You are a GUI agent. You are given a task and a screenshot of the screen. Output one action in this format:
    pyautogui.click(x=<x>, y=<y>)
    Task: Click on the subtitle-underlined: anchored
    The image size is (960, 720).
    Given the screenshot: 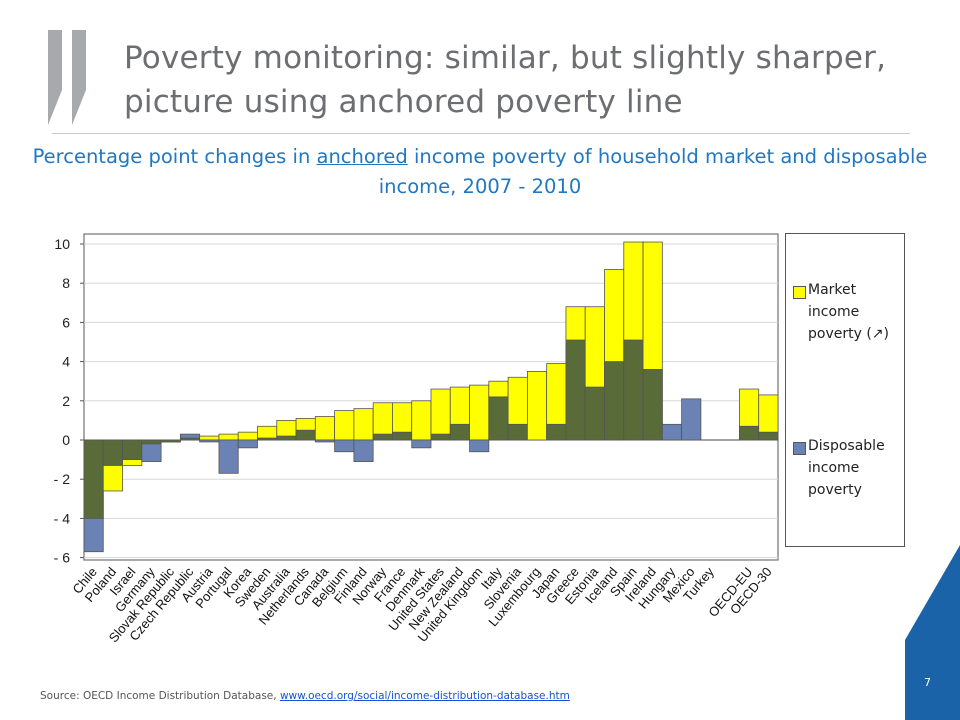 What is the action you would take?
    pyautogui.click(x=362, y=156)
    